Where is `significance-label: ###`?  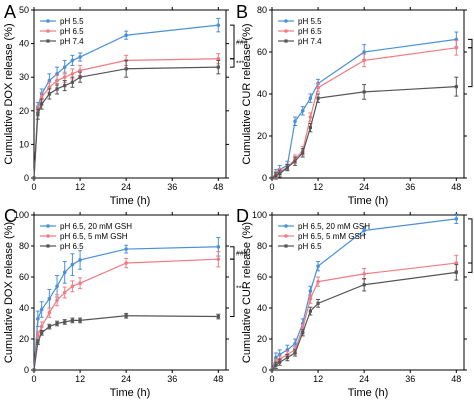
significance-label: ### is located at coordinates (242, 42).